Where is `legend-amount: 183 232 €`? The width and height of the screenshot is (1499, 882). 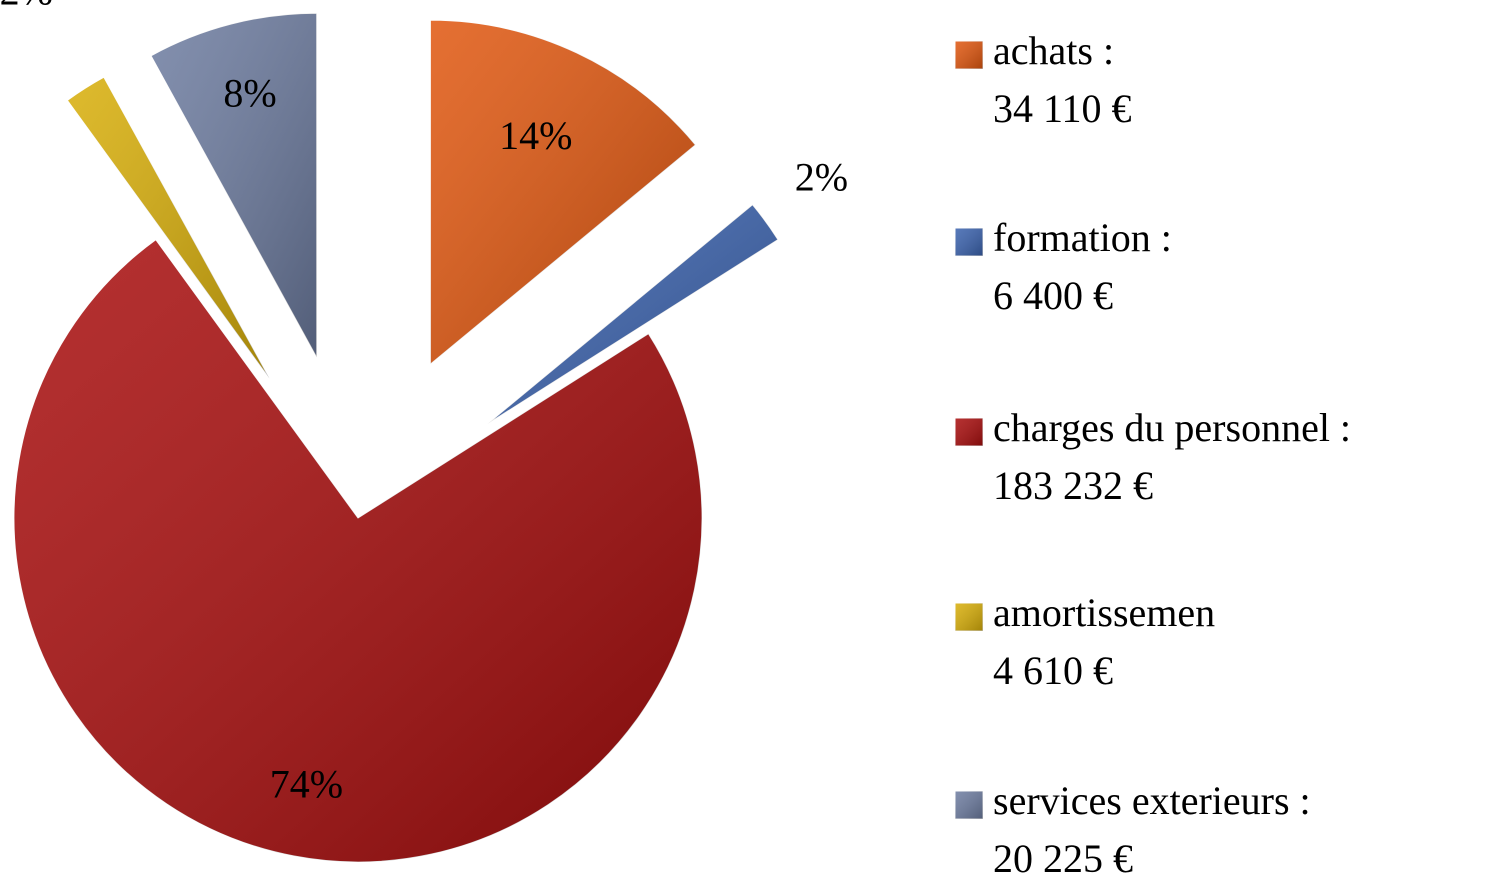
legend-amount: 183 232 € is located at coordinates (1073, 485).